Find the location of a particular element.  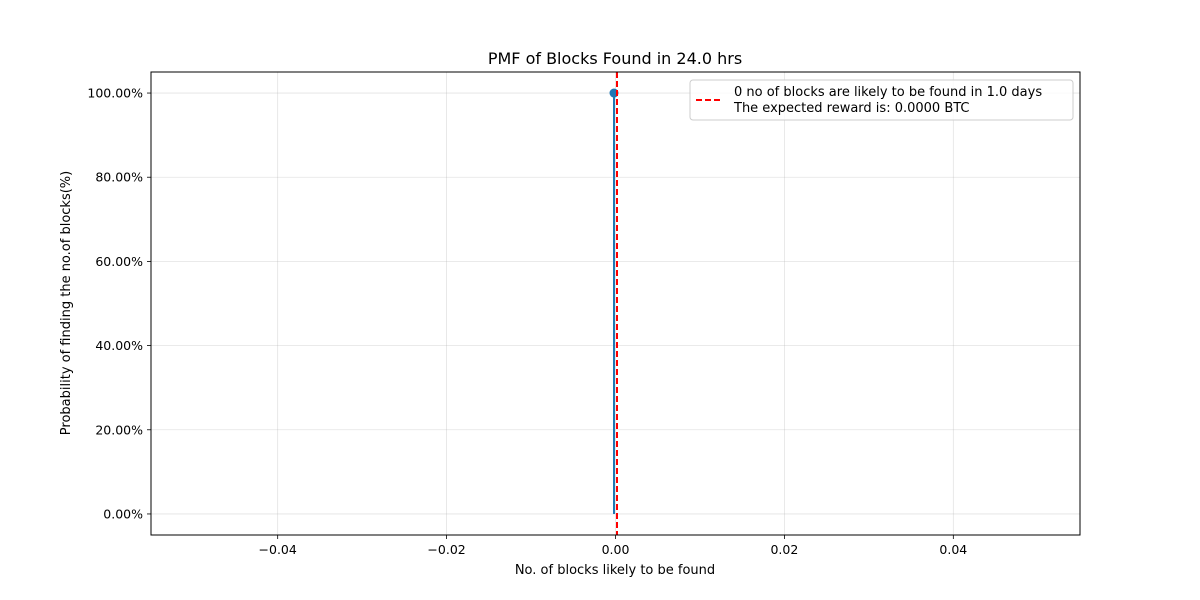

y-tick-label: 60.00% is located at coordinates (119, 261).